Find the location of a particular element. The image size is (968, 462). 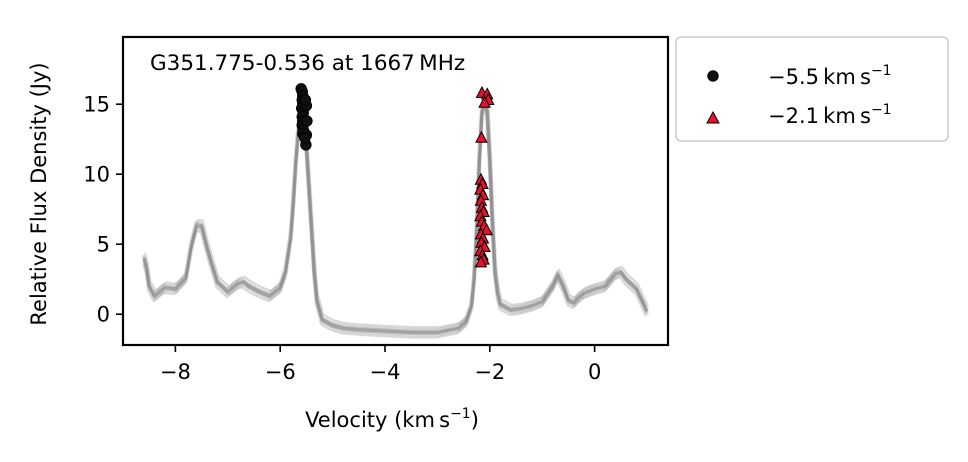

legend-label-2: −2.1 km s−1 is located at coordinates (830, 115).